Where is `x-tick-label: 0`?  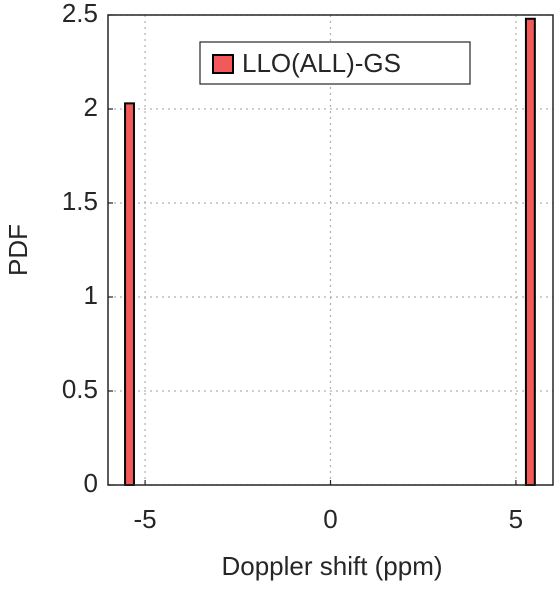 x-tick-label: 0 is located at coordinates (330, 519).